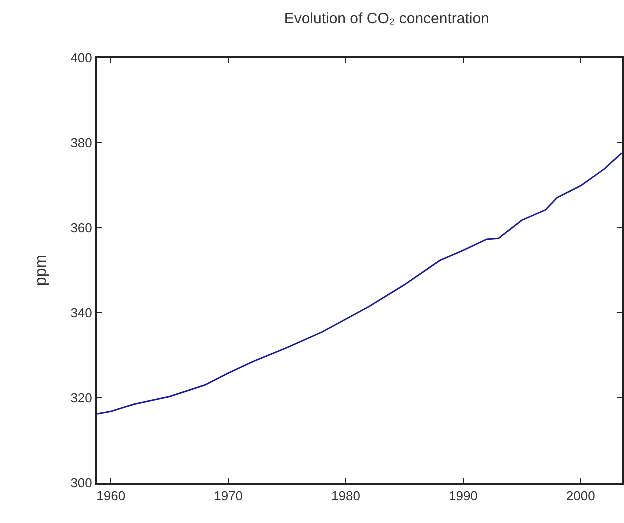 The image size is (624, 523). Describe the element at coordinates (41, 270) in the screenshot. I see `y-axis-title: ppm` at that location.